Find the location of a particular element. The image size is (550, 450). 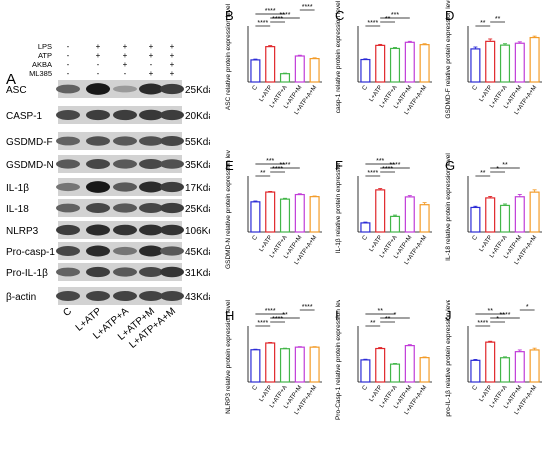

axis-label: NLRP3 relative protein expression level is located at coordinates (228, 357).